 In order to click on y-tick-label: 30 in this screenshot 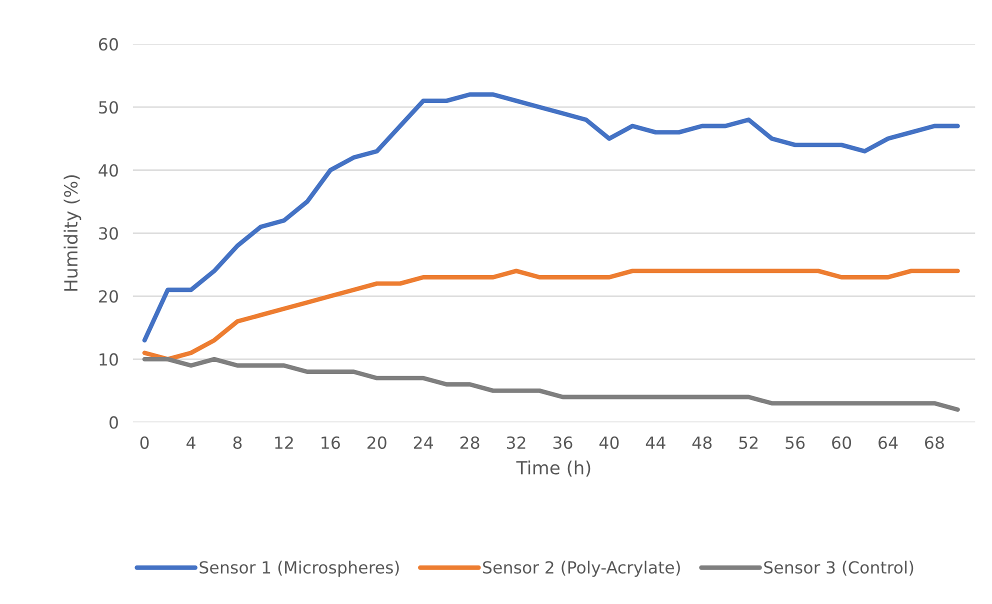, I will do `click(108, 233)`.